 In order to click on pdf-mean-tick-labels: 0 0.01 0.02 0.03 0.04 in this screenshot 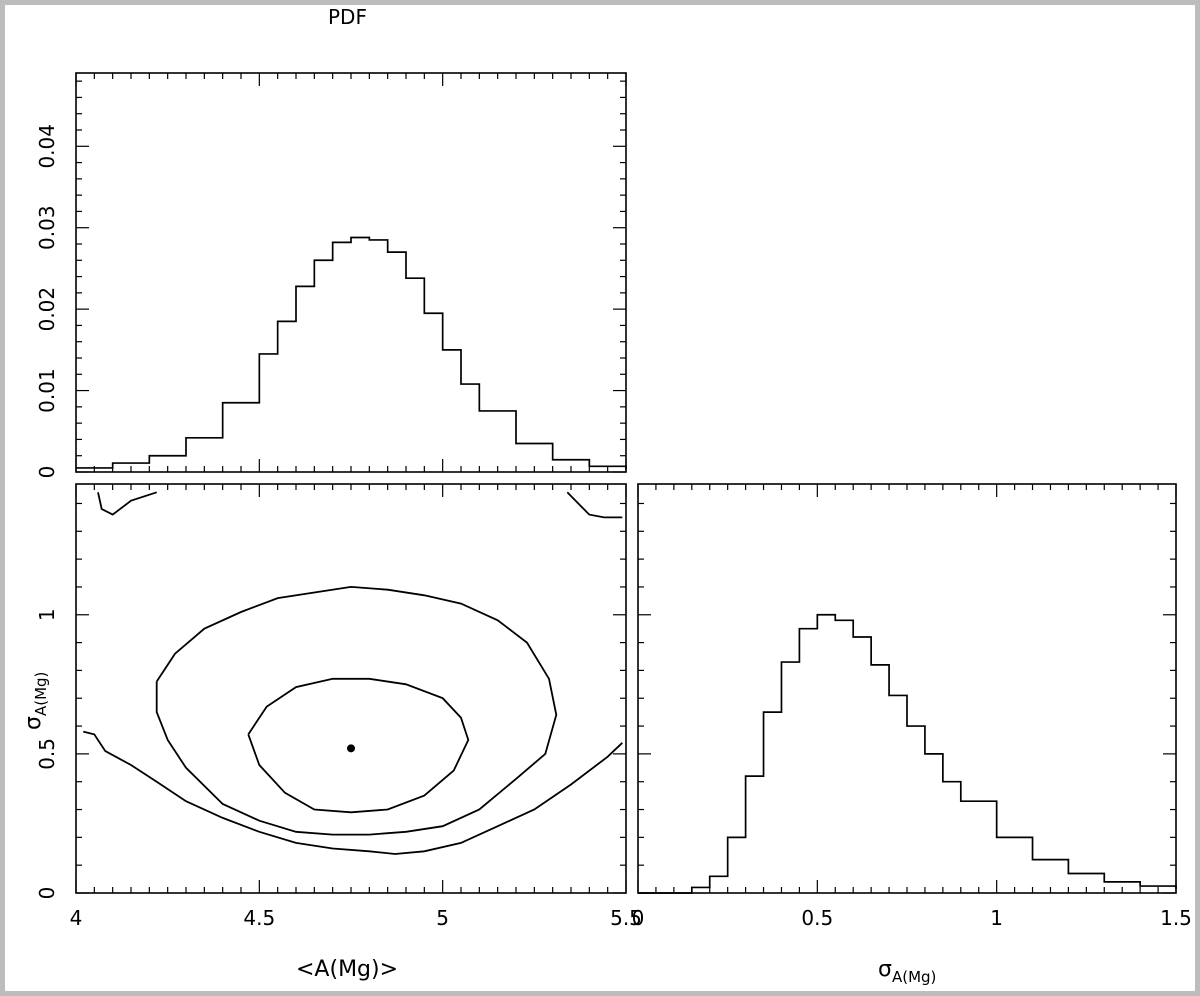, I will do `click(47, 301)`.